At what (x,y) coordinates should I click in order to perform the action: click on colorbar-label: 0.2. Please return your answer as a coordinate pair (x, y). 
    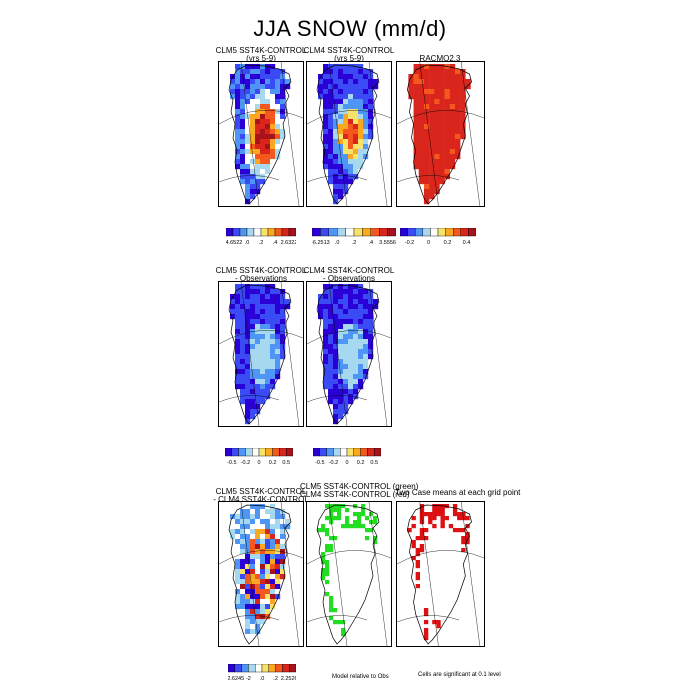
    Looking at the image, I should click on (273, 463).